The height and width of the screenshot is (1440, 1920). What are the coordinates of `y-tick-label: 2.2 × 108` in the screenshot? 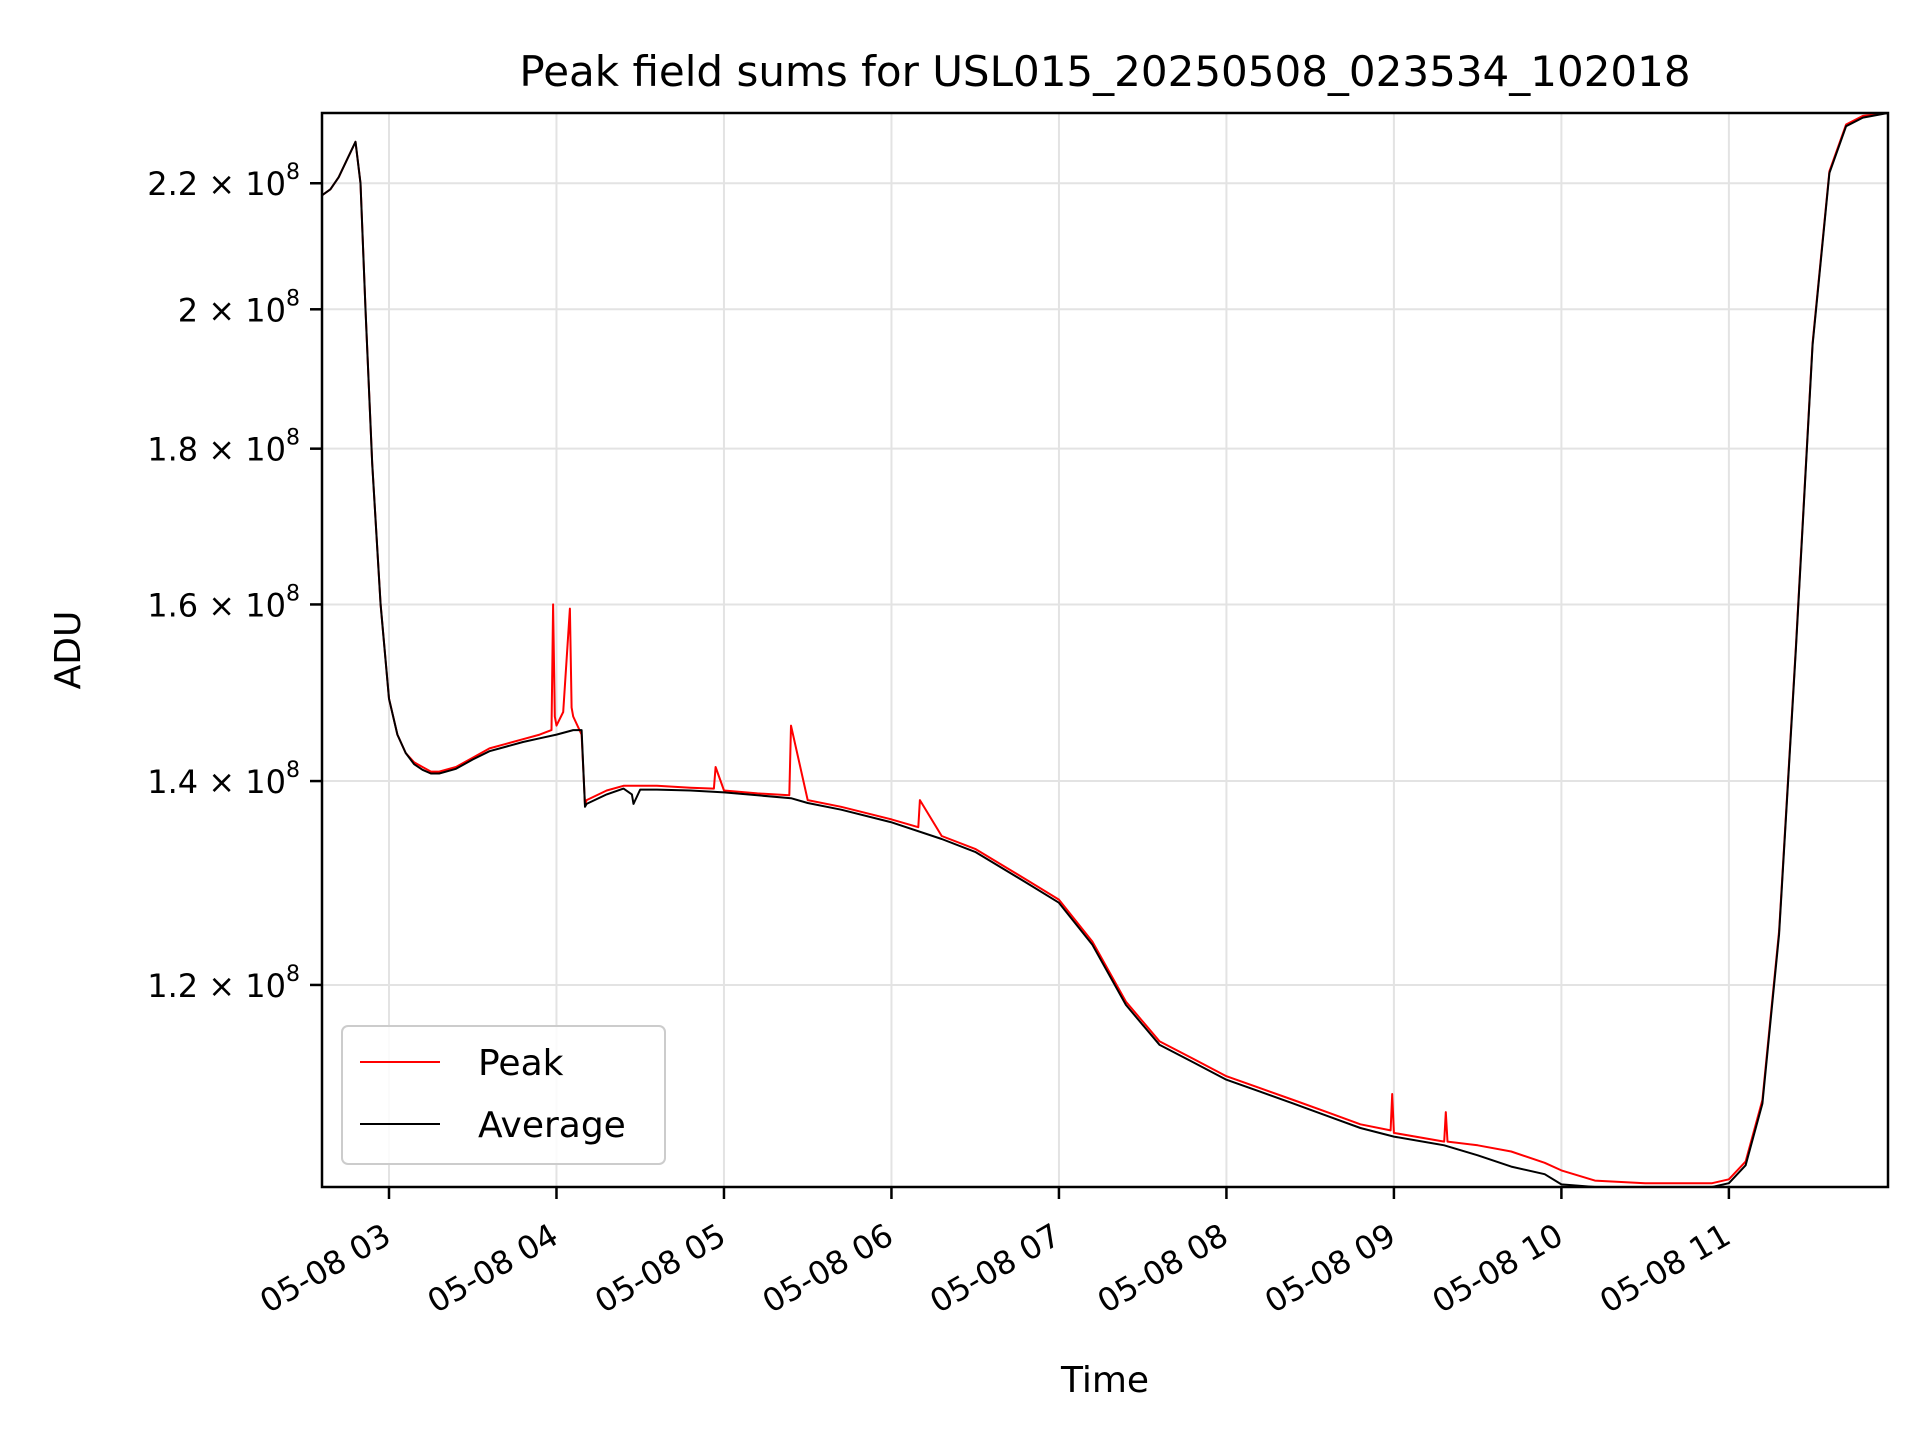 It's located at (223, 181).